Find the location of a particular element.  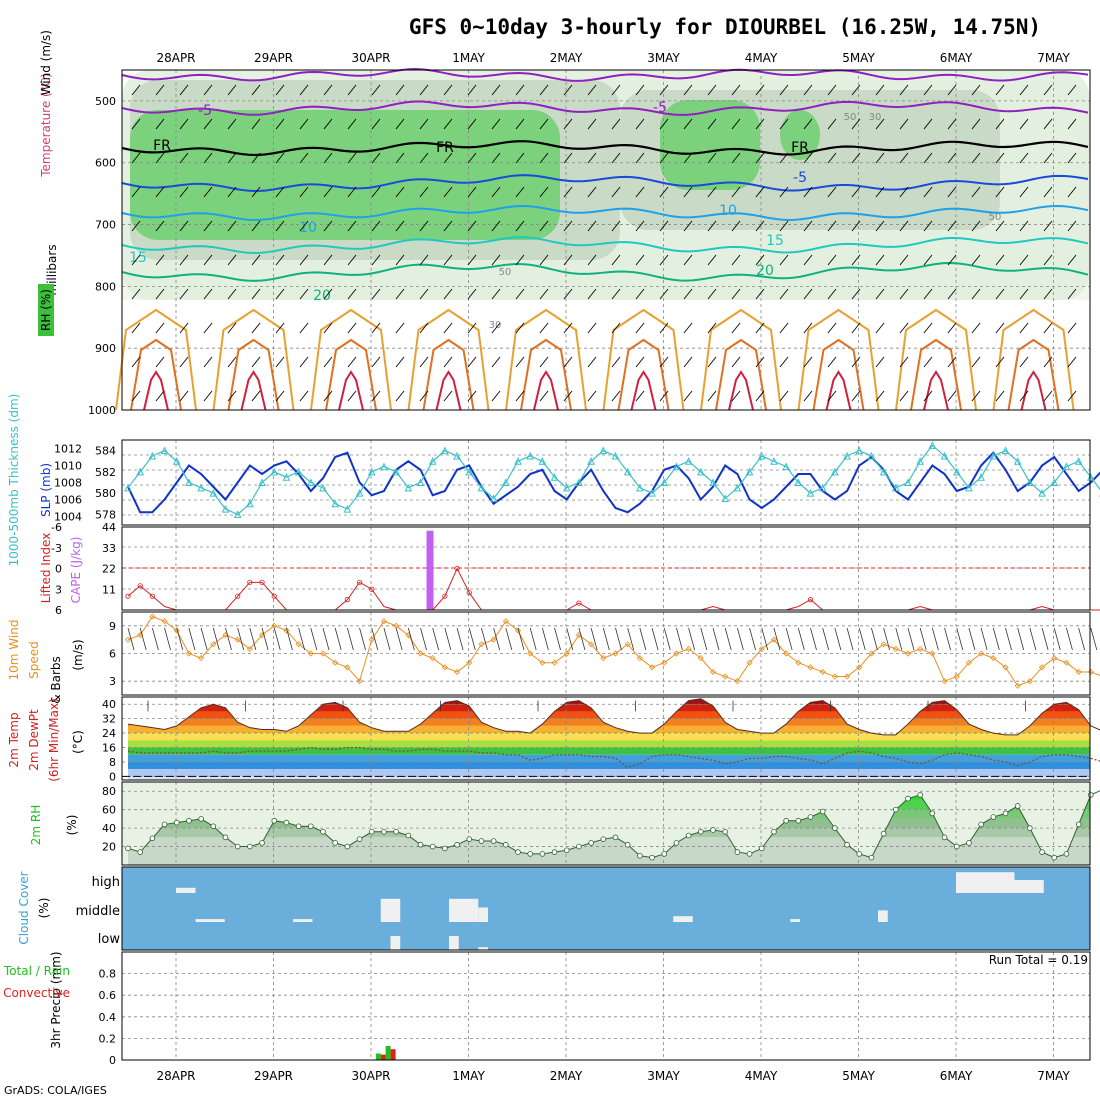

temp-band is located at coordinates (609, 737).